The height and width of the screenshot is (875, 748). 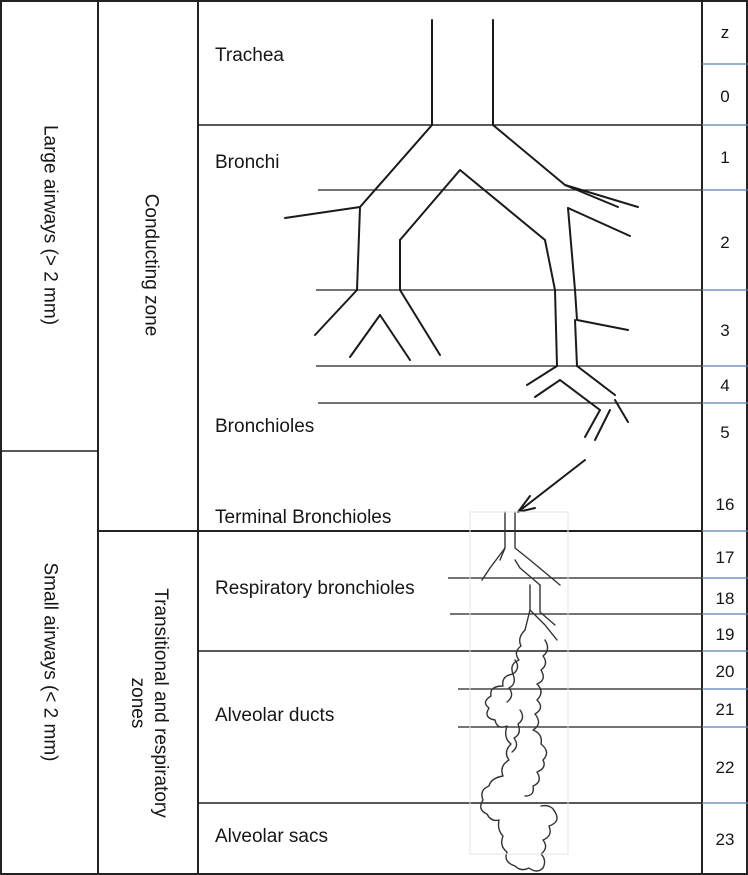 I want to click on generation-number: 17, so click(x=725, y=557).